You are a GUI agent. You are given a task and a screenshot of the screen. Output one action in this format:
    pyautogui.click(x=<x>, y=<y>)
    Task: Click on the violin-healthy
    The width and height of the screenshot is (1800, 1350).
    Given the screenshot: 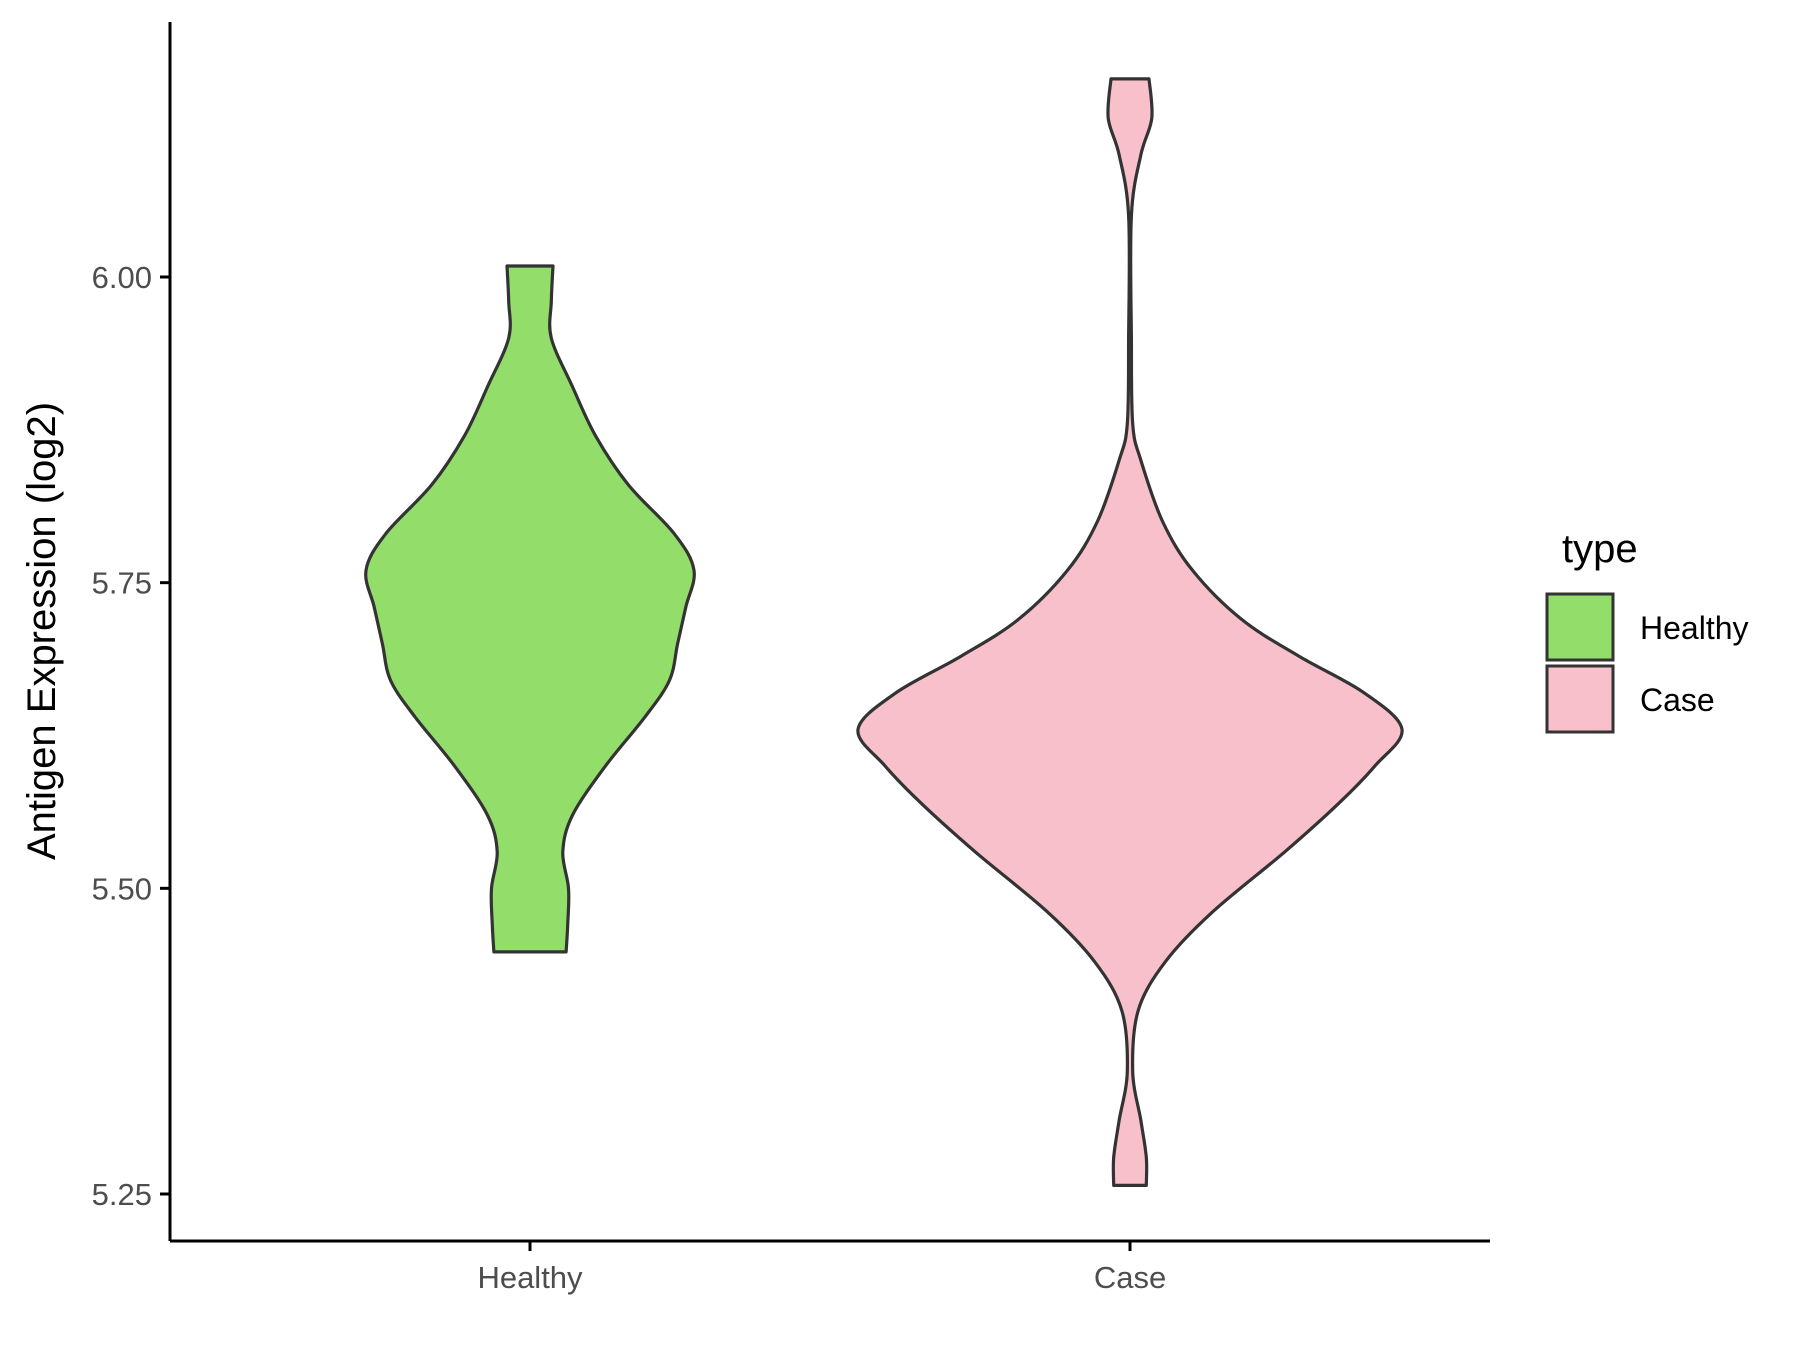 What is the action you would take?
    pyautogui.click(x=530, y=609)
    